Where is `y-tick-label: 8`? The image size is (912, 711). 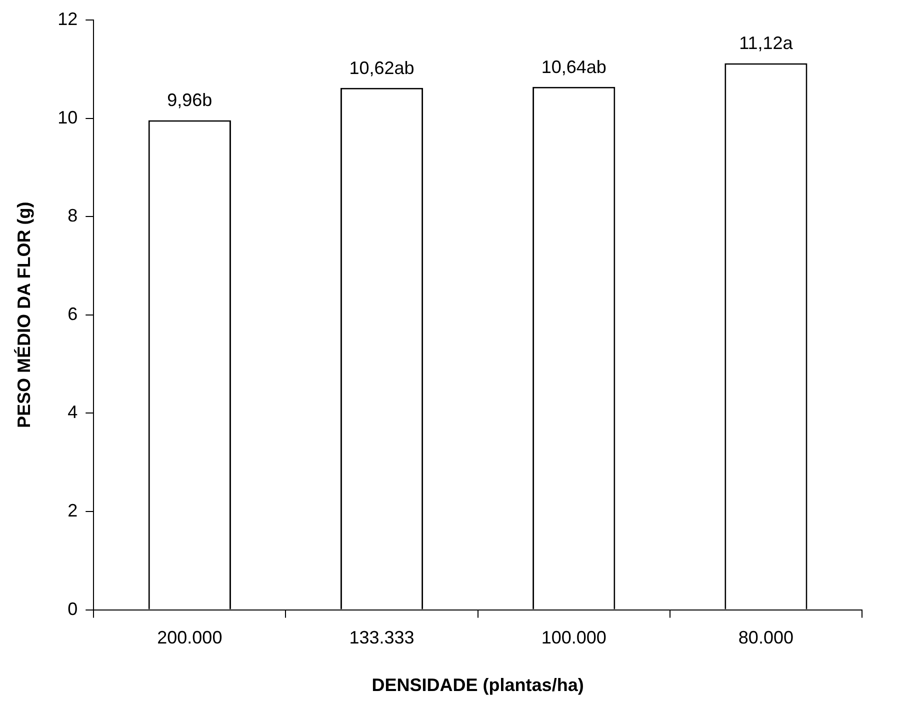
y-tick-label: 8 is located at coordinates (73, 216).